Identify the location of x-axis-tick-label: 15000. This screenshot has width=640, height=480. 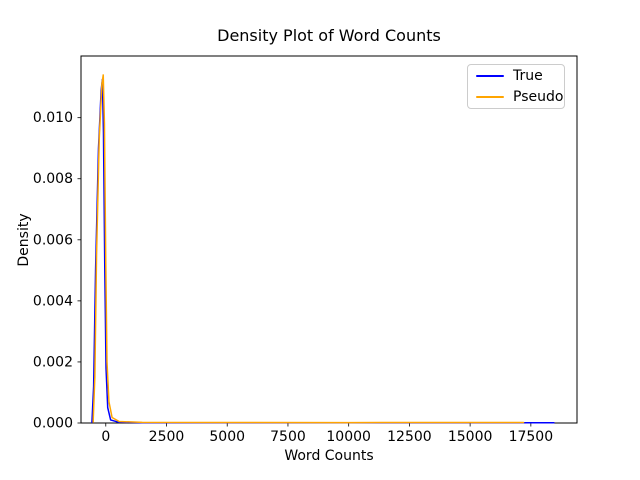
(470, 437).